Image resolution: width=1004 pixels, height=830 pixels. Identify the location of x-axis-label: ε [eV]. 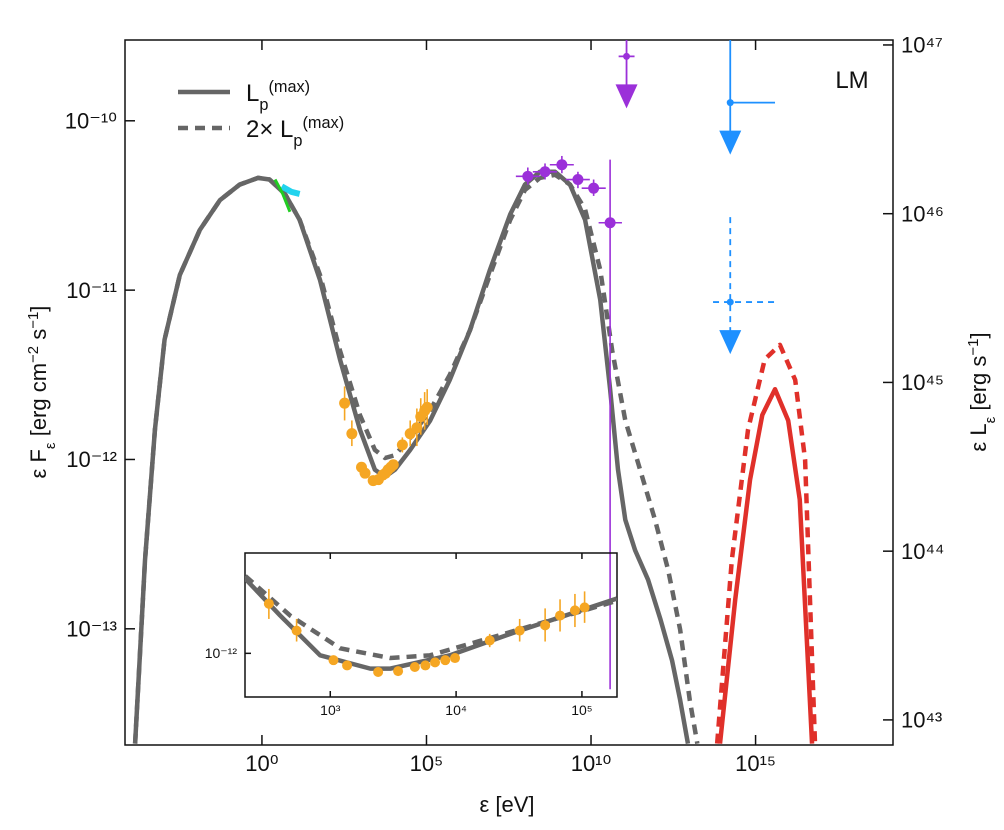
(506, 804).